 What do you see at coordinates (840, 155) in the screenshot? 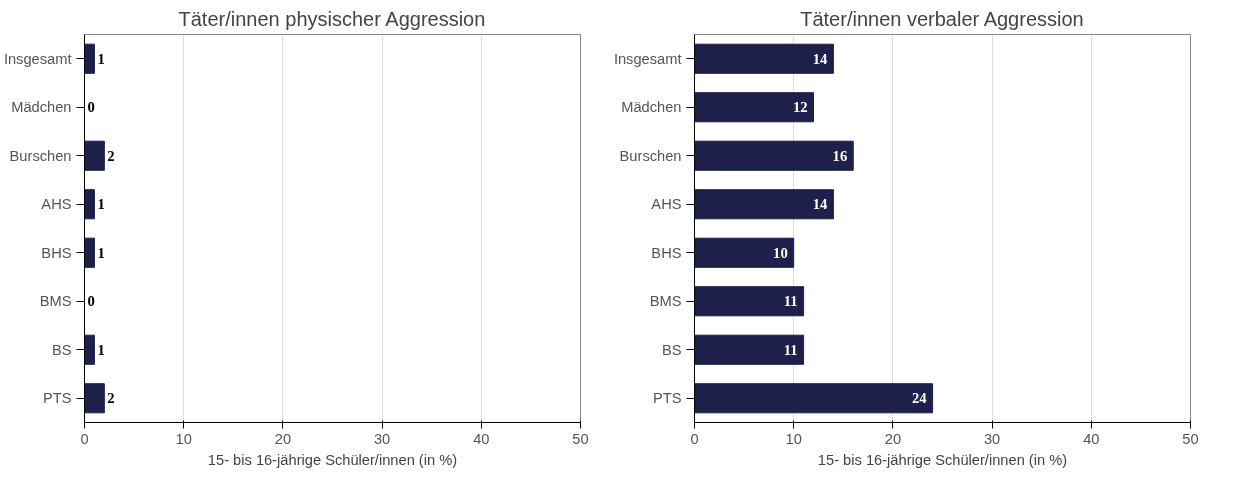
I see `data-label: 16` at bounding box center [840, 155].